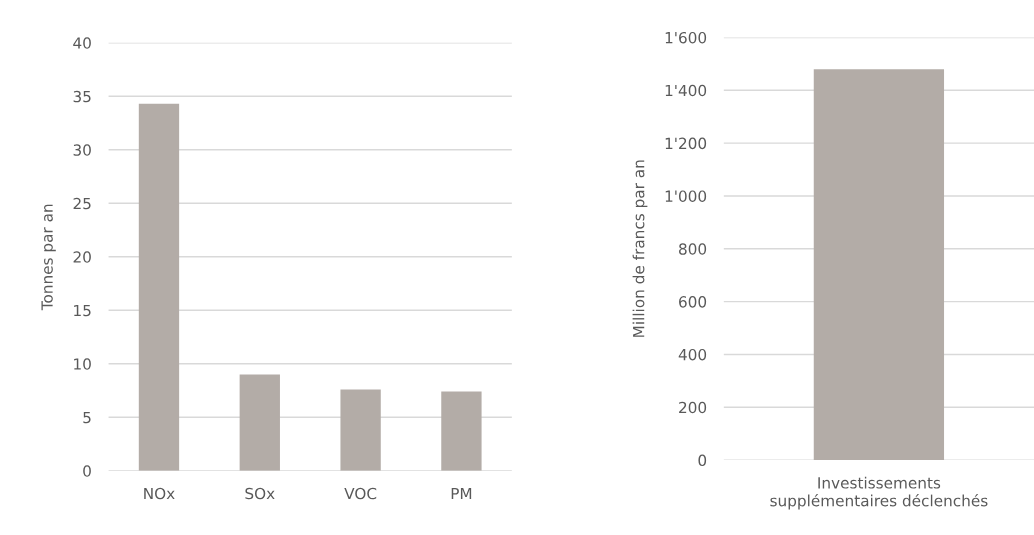  What do you see at coordinates (82, 96) in the screenshot?
I see `y-tick-label: 35` at bounding box center [82, 96].